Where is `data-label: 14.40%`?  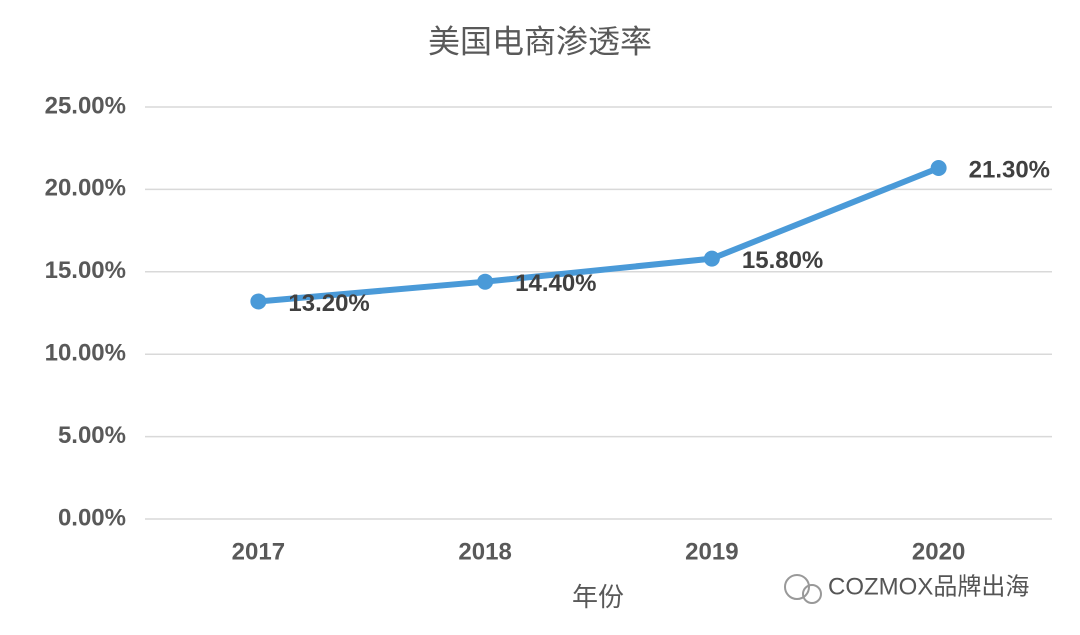
data-label: 14.40% is located at coordinates (555, 283).